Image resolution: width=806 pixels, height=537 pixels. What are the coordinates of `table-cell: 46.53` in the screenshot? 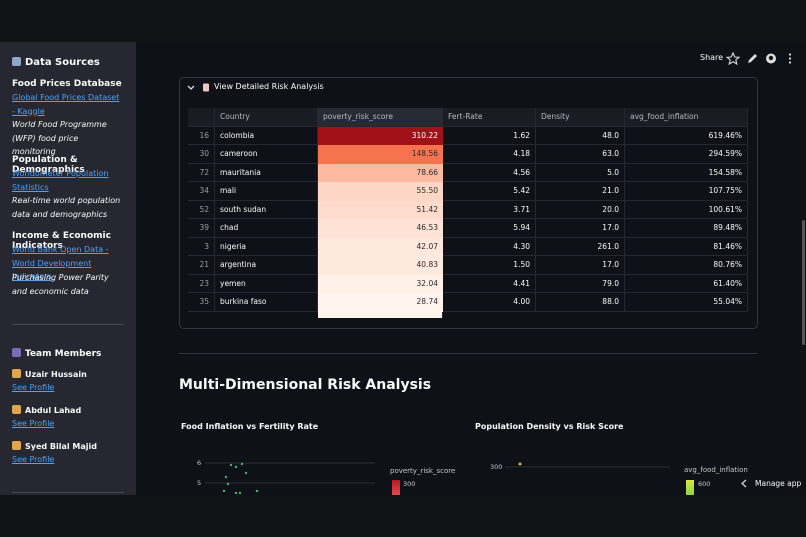 It's located at (380, 228).